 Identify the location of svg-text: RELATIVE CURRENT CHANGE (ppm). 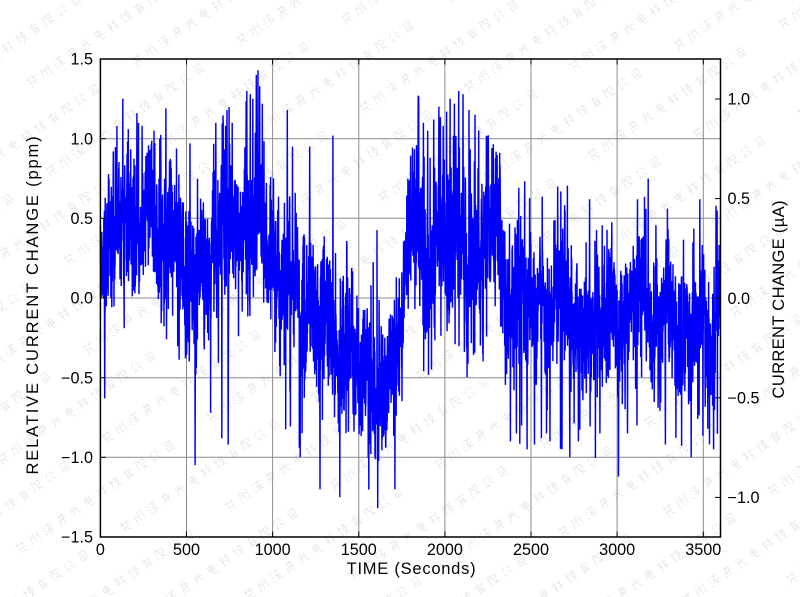
(33, 305).